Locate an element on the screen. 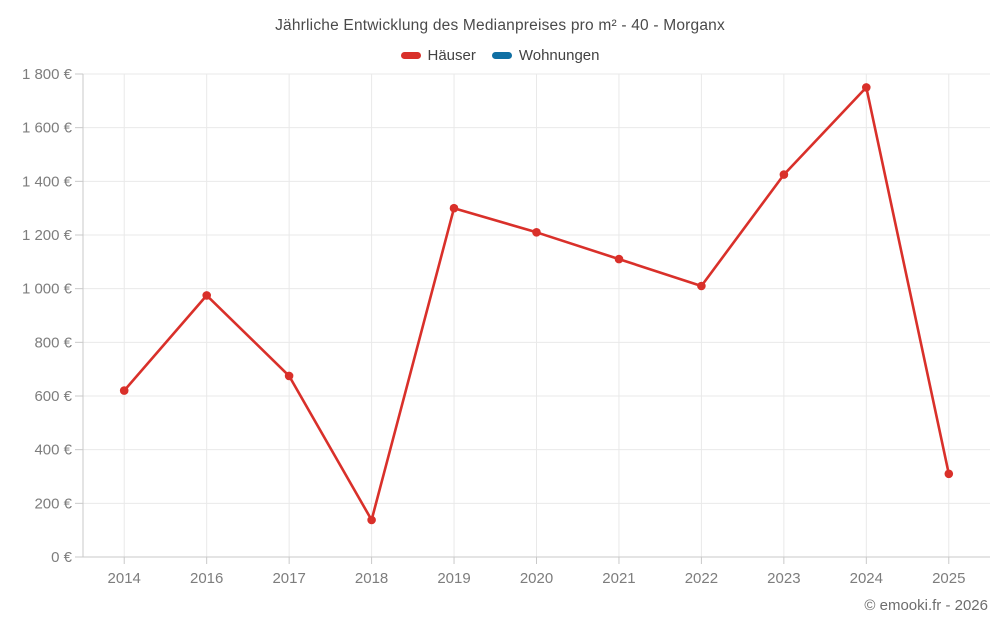 The width and height of the screenshot is (1000, 625). legend-item-wohnungen: Wohnungen is located at coordinates (545, 55).